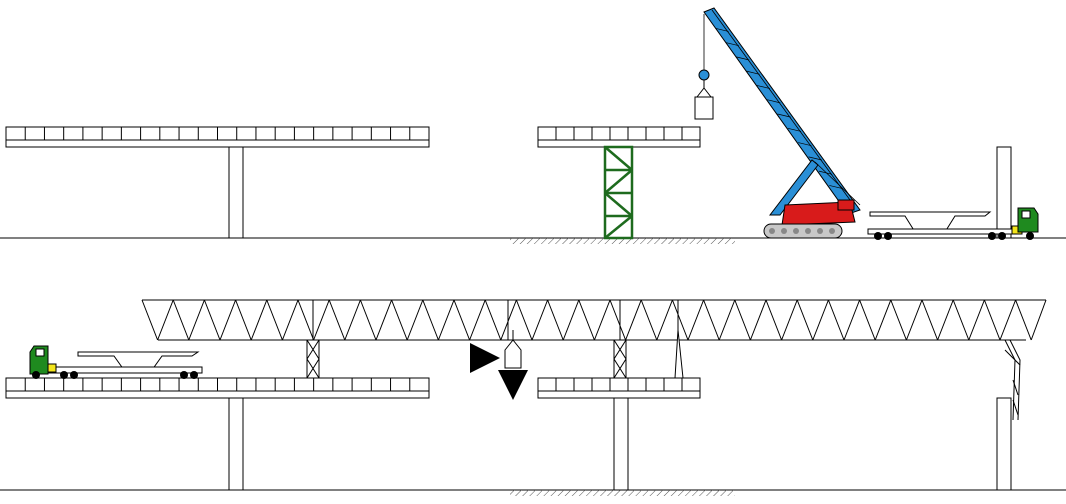 This screenshot has width=1066, height=504. What do you see at coordinates (619, 388) in the screenshot?
I see `deck-cantilever-bottom` at bounding box center [619, 388].